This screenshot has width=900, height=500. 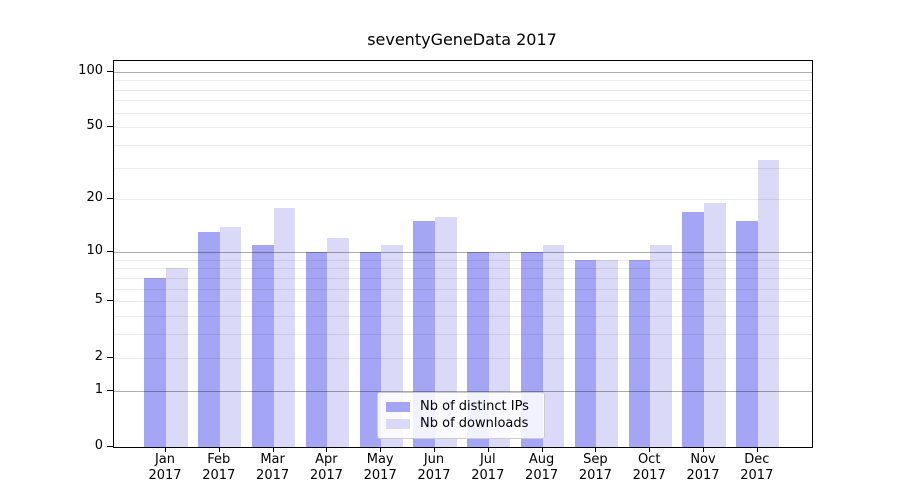 I want to click on bar-downloads-apr, so click(x=338, y=342).